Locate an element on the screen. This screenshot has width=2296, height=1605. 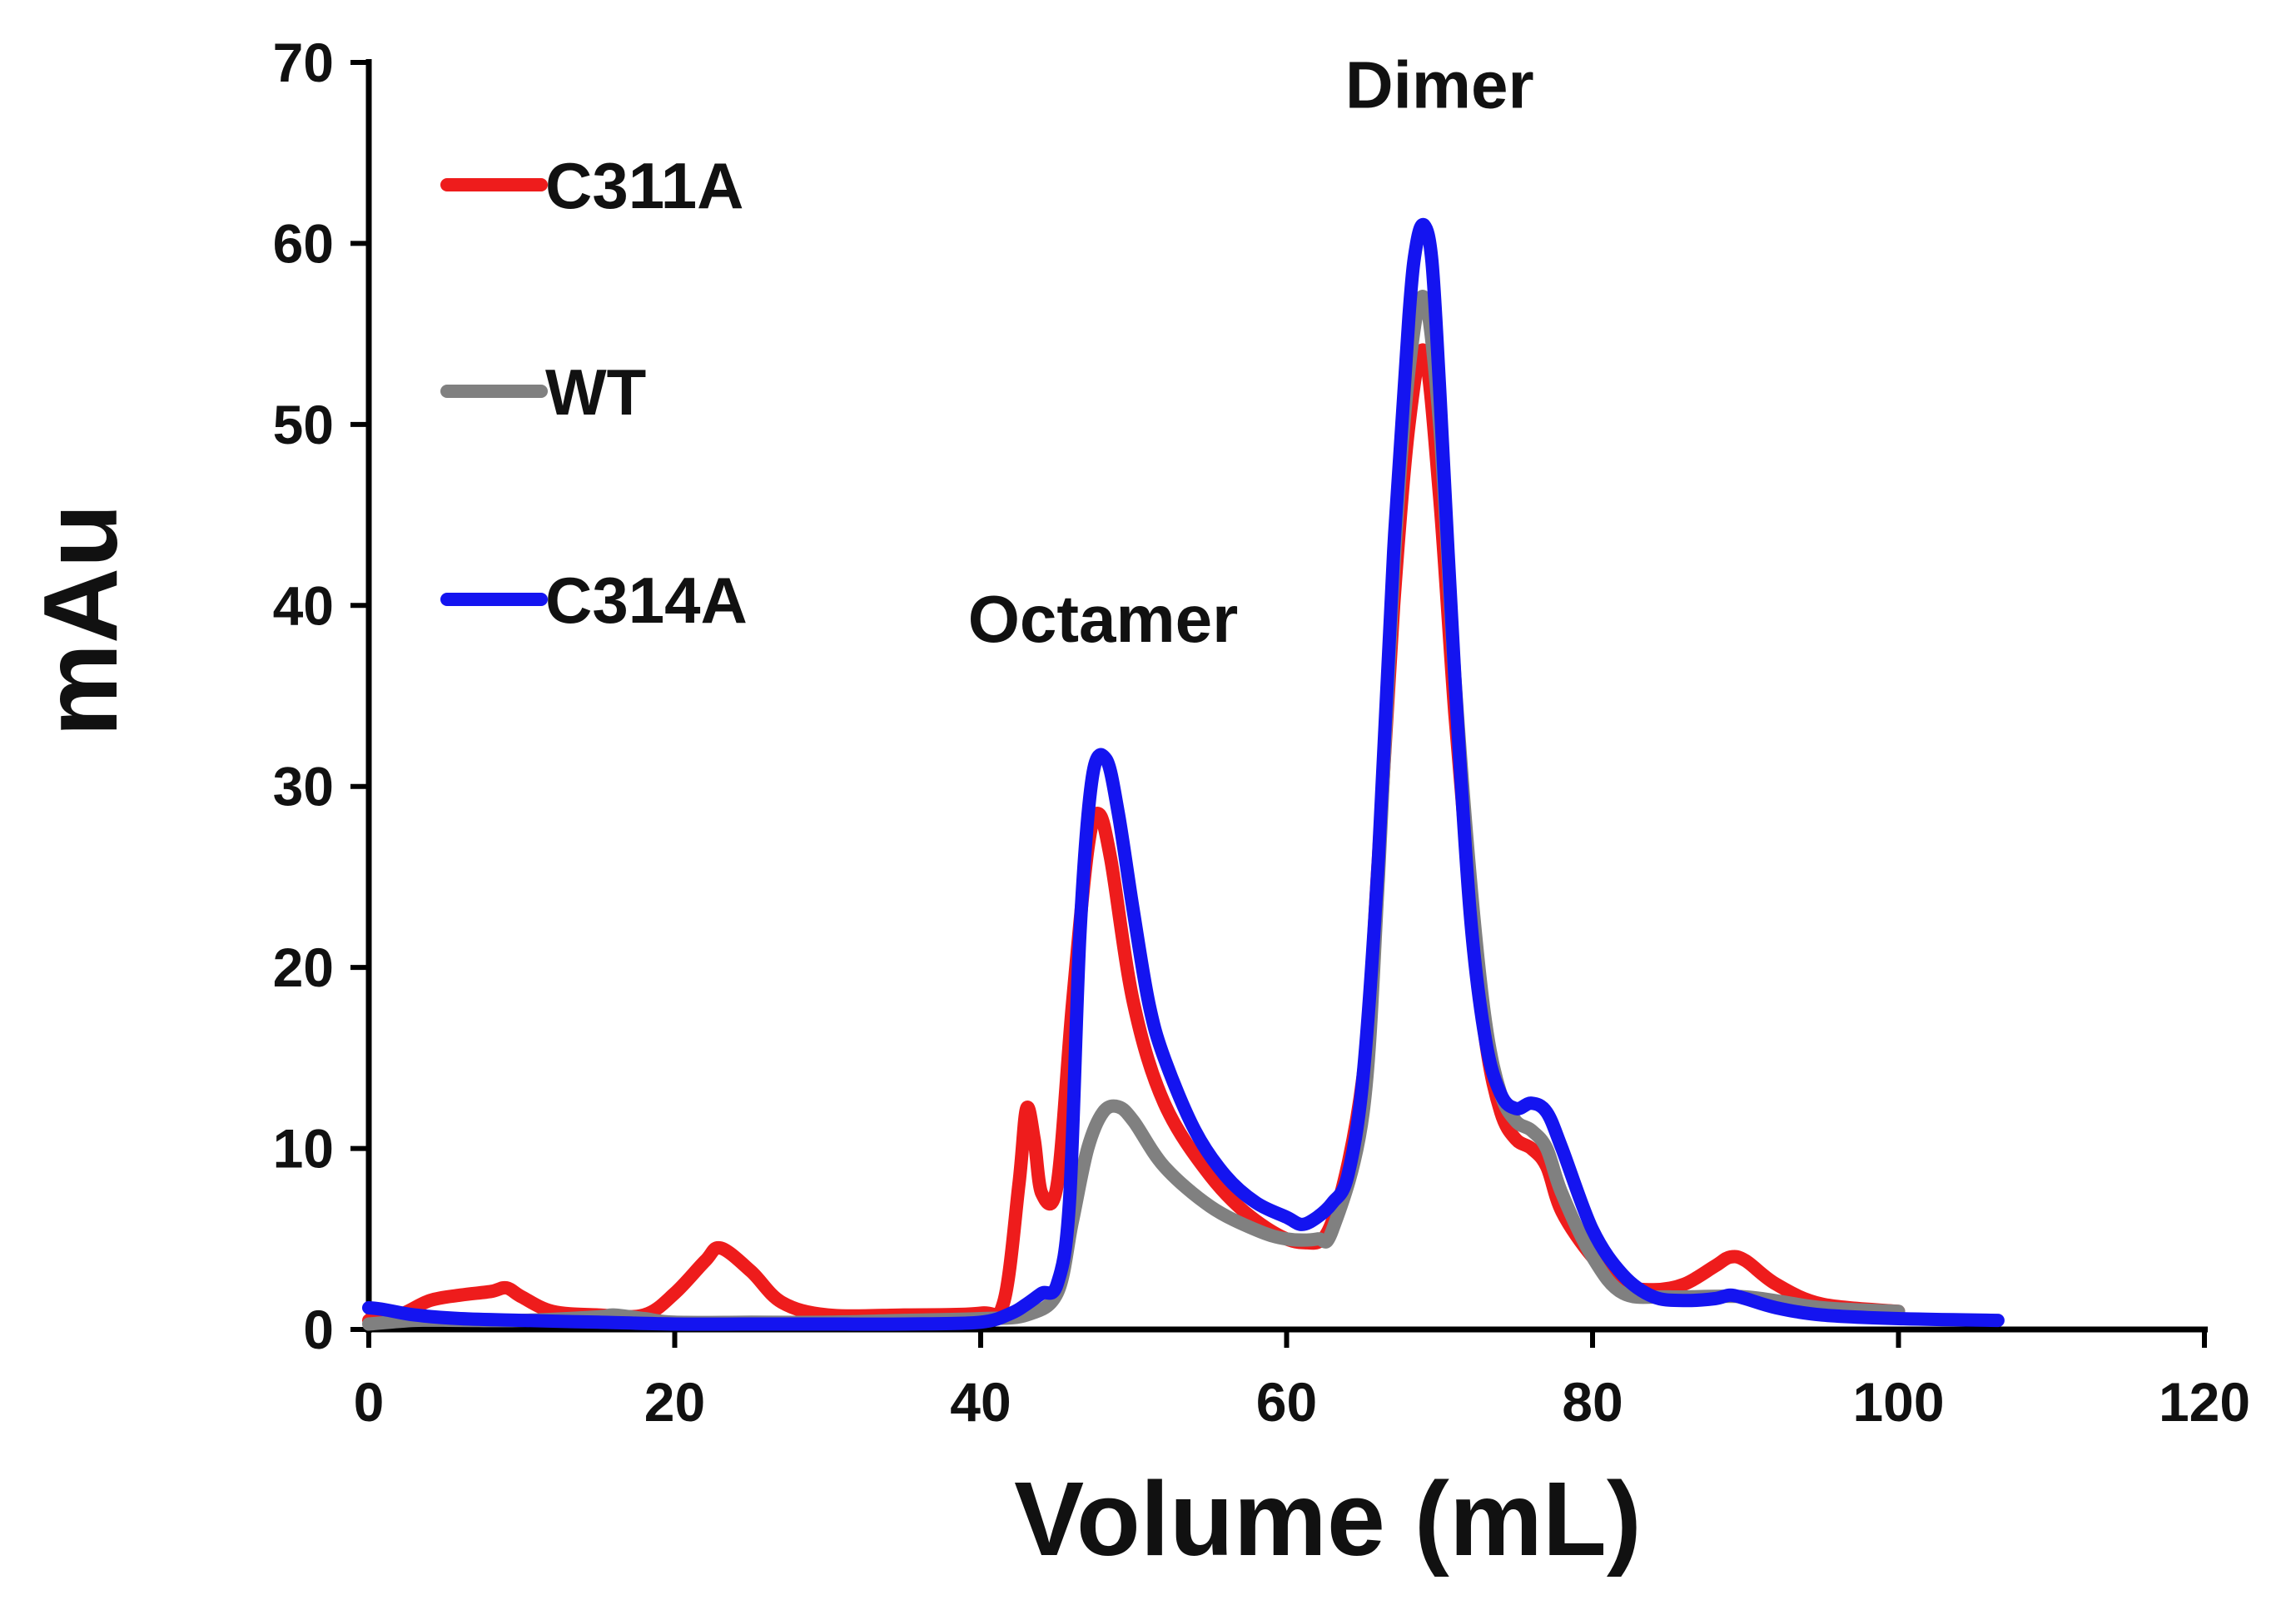
y-tick-label: 50 is located at coordinates (303, 425).